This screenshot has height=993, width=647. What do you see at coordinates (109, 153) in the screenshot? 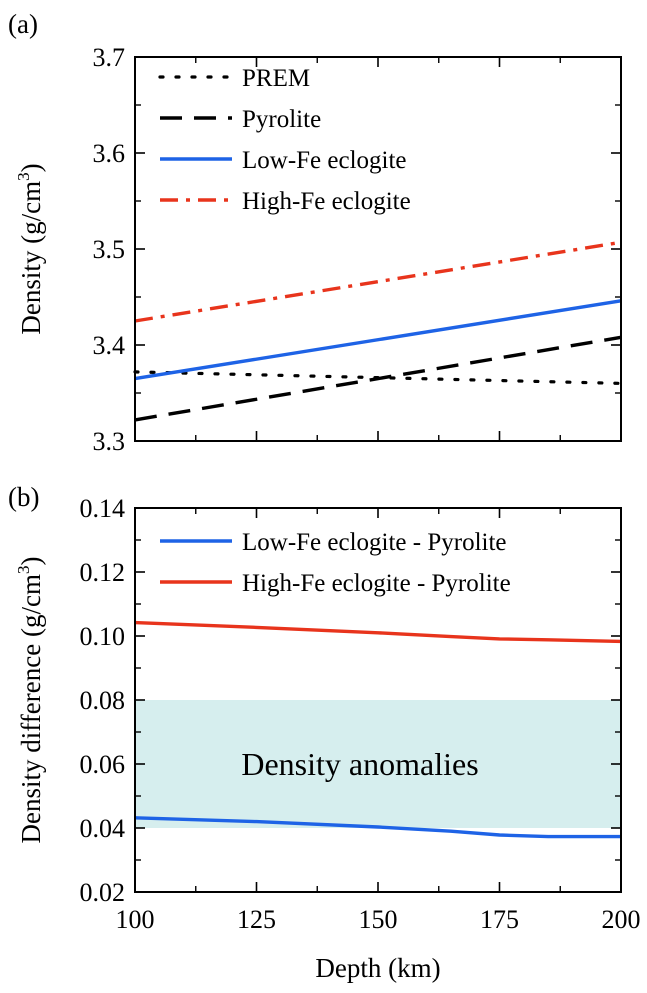
I see `y-tick-label: 3.6` at bounding box center [109, 153].